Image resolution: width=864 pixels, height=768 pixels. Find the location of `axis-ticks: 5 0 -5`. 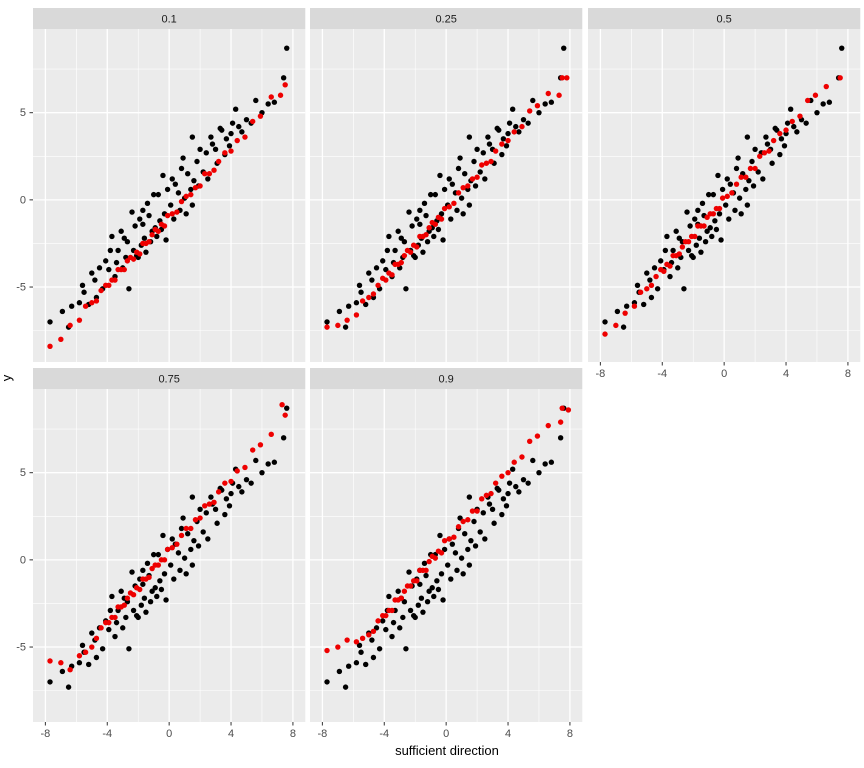

axis-ticks: 5 0 -5 is located at coordinates (24, 200).